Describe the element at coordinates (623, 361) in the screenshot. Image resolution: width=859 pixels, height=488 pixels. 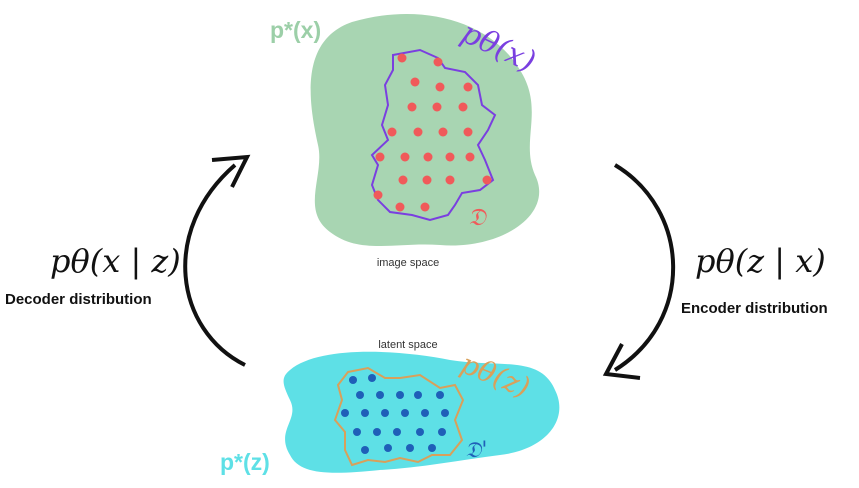
I see `encoder-arrowhead` at that location.